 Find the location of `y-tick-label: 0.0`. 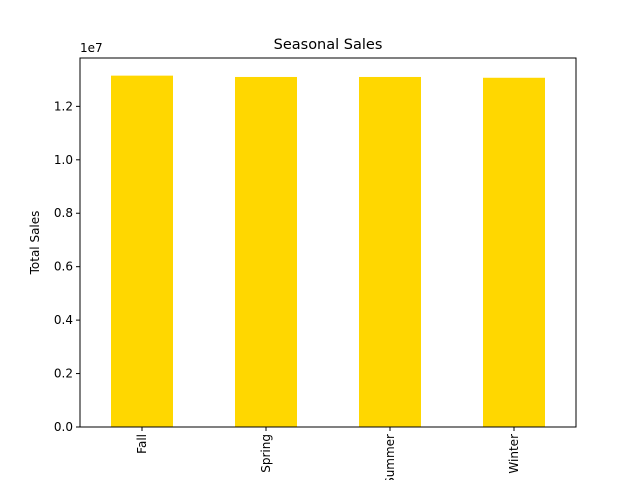

y-tick-label: 0.0 is located at coordinates (63, 427).